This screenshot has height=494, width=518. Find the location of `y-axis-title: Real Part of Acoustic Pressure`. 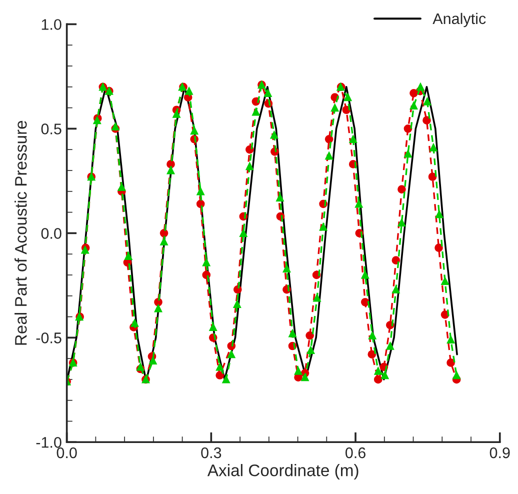

y-axis-title: Real Part of Acoustic Pressure is located at coordinates (20, 232).